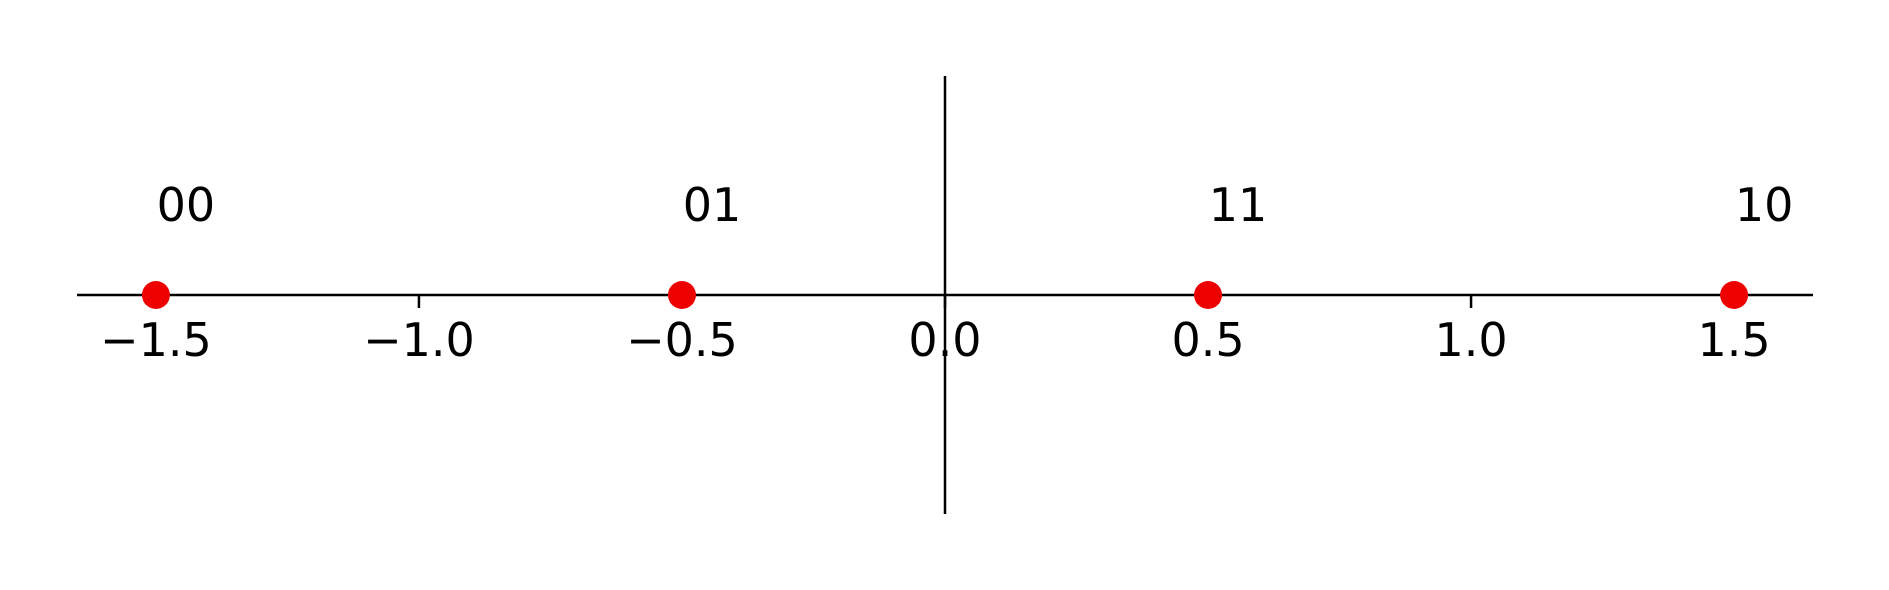  I want to click on data-point-label: 00, so click(186, 205).